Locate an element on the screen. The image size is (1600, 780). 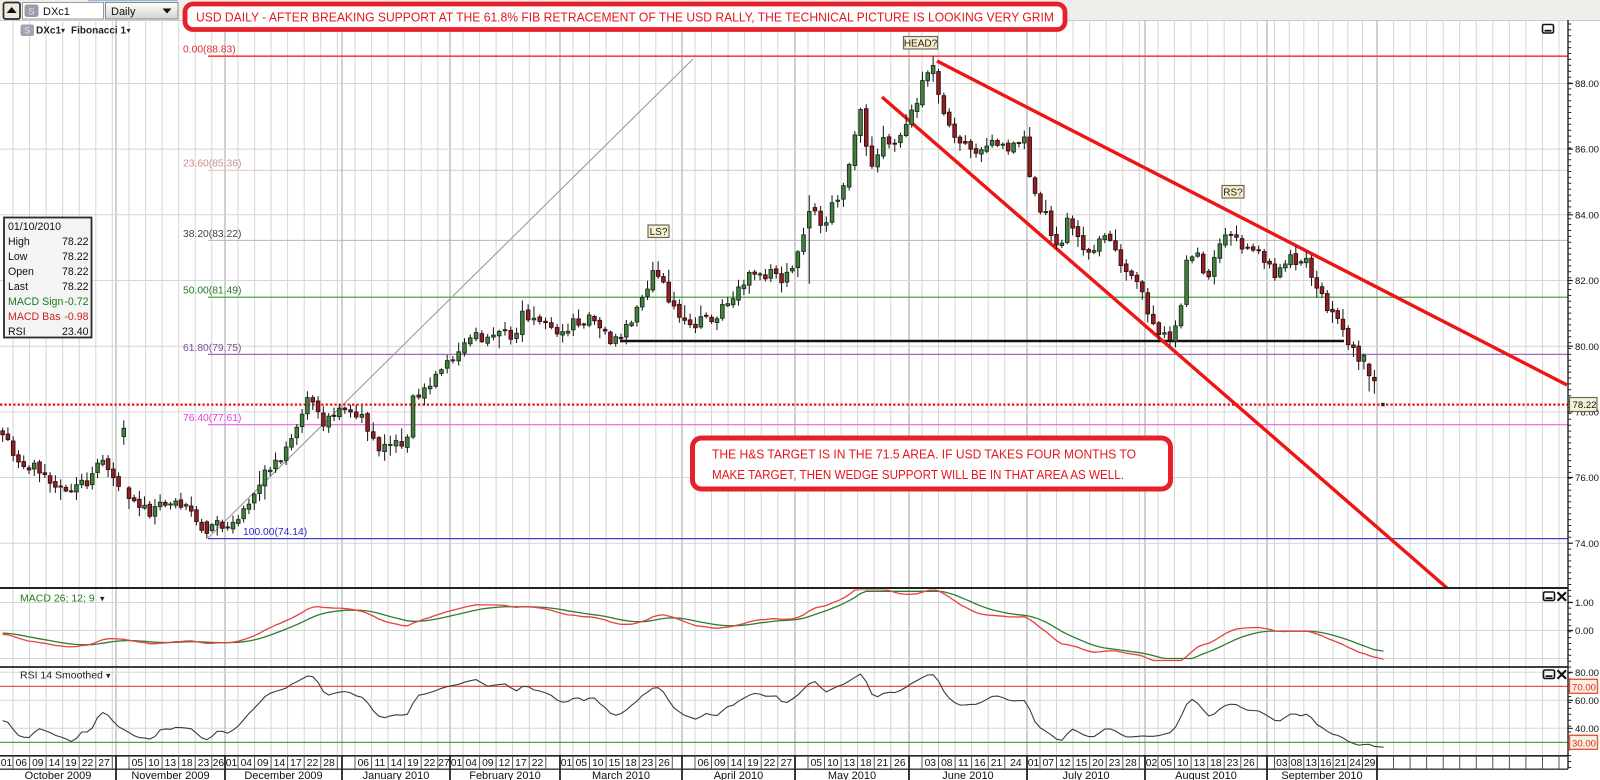
svg-text: 03 is located at coordinates (931, 763).